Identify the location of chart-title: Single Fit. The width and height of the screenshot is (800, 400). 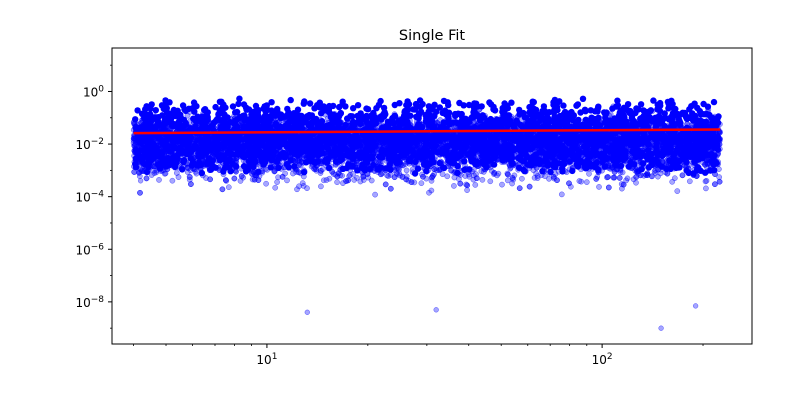
(432, 36).